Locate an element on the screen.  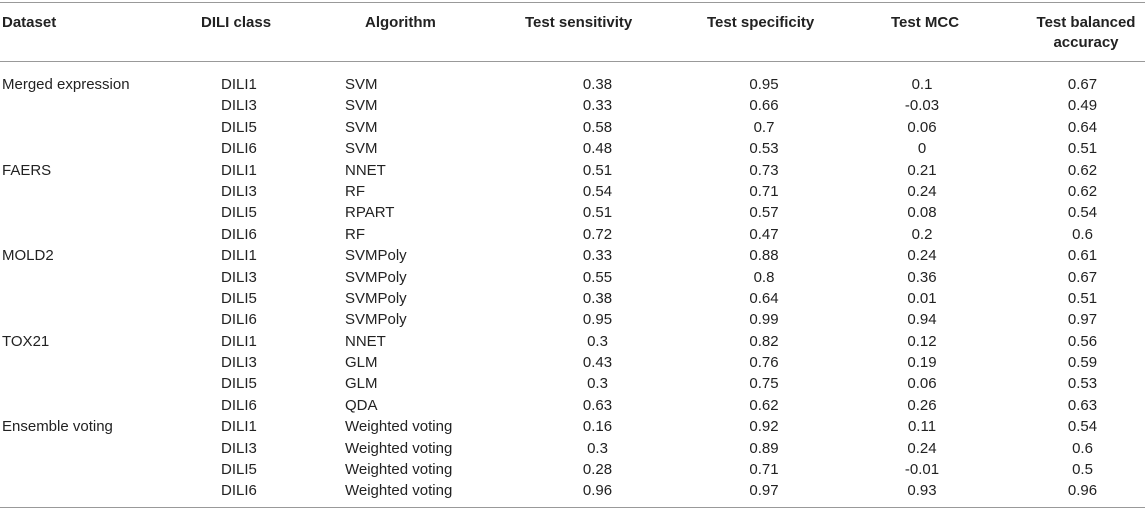
cell-specificity: 0.71 is located at coordinates (764, 470).